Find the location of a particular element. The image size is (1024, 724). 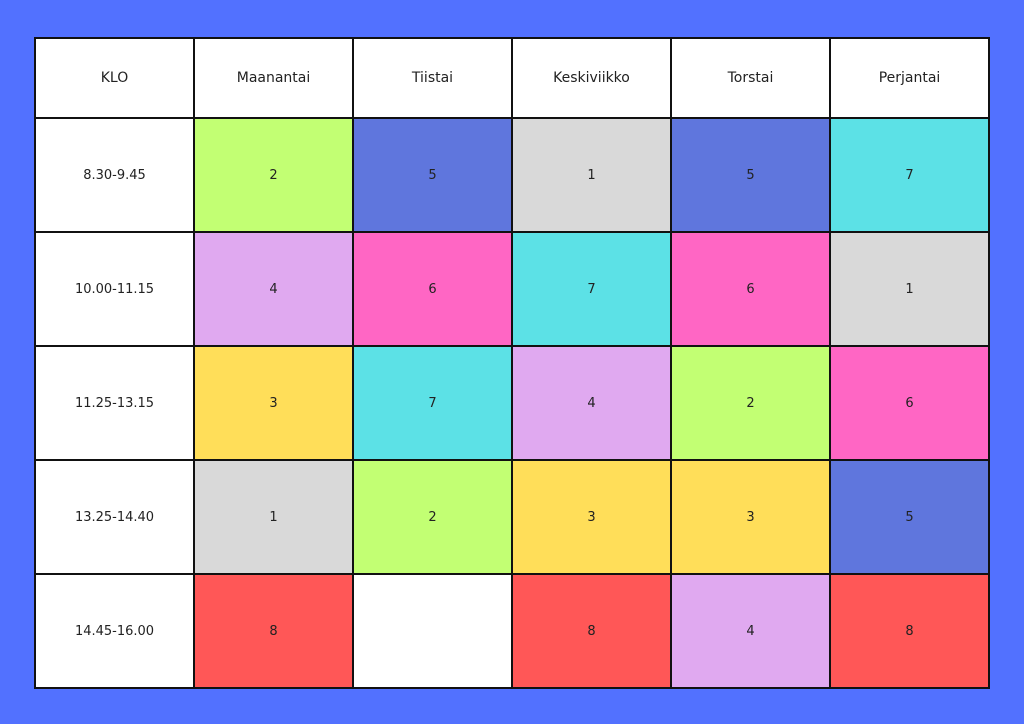

day-column-header: Maanantai is located at coordinates (273, 78).